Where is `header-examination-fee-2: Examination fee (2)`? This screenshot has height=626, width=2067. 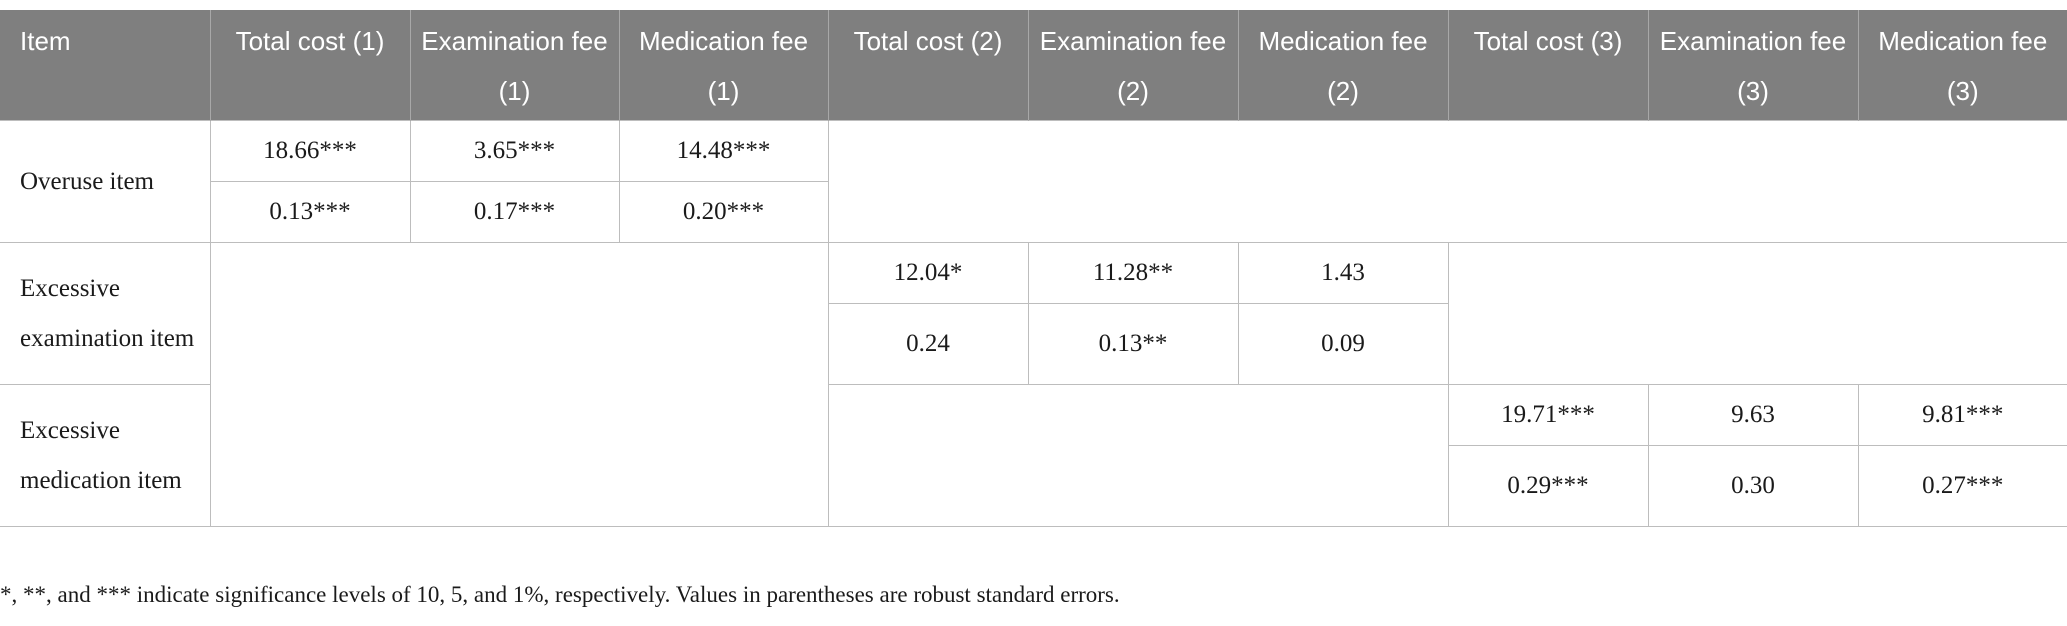
header-examination-fee-2: Examination fee (2) is located at coordinates (1132, 65).